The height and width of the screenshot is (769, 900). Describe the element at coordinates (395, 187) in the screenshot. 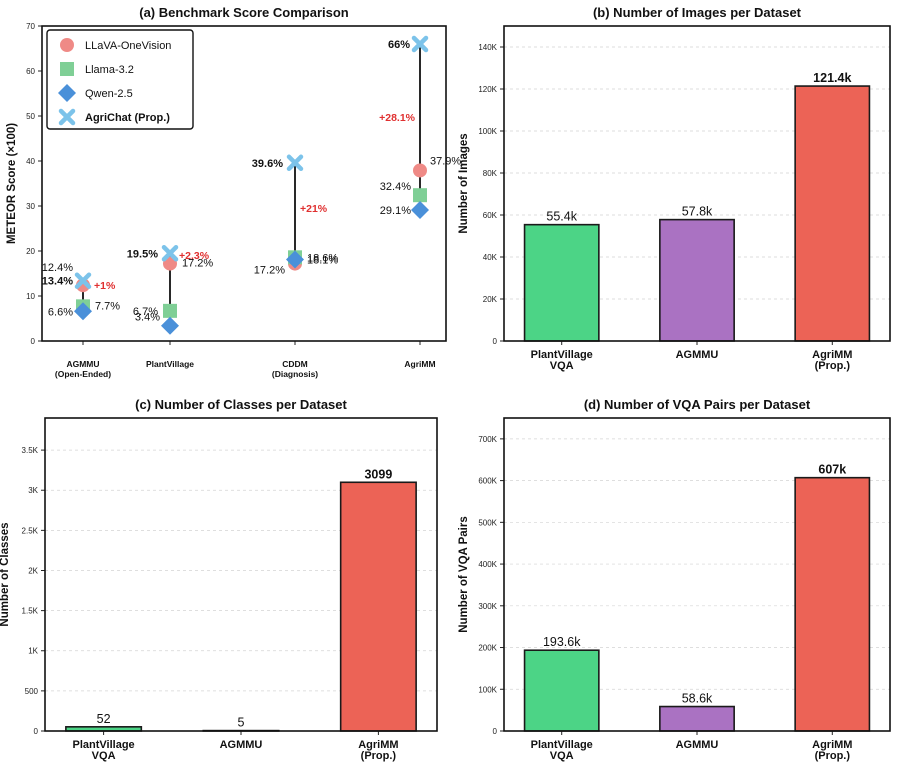

I see `value-label: 32.4%` at that location.